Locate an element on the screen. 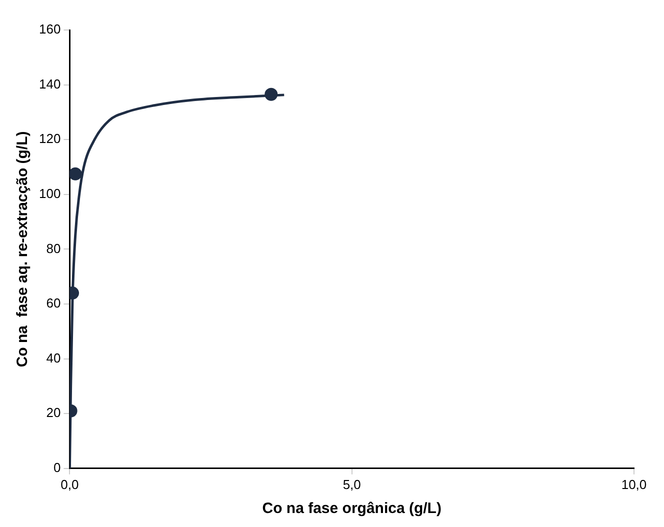  x-tick-label: 10,0 is located at coordinates (634, 484).